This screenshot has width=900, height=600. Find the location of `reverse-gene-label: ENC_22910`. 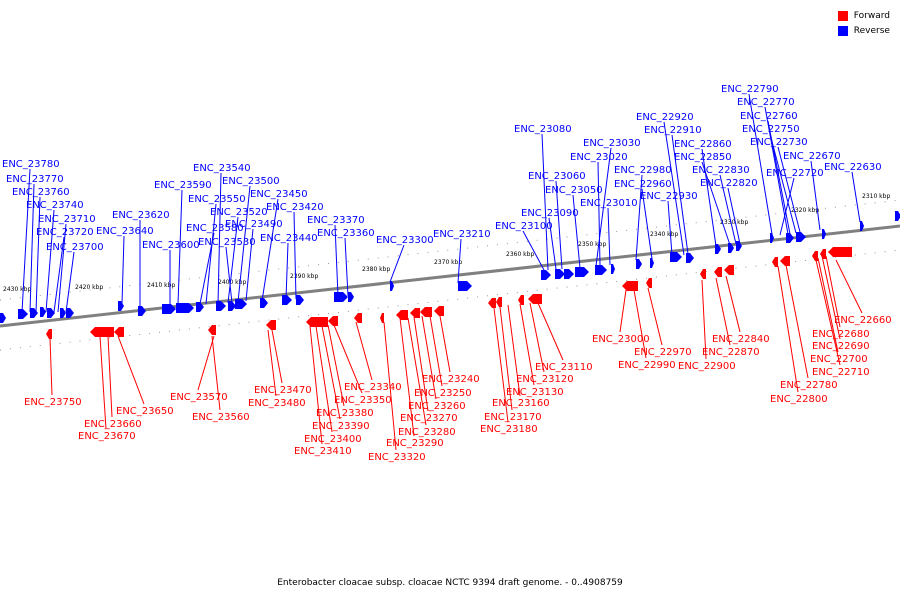

reverse-gene-label: ENC_22910 is located at coordinates (673, 130).